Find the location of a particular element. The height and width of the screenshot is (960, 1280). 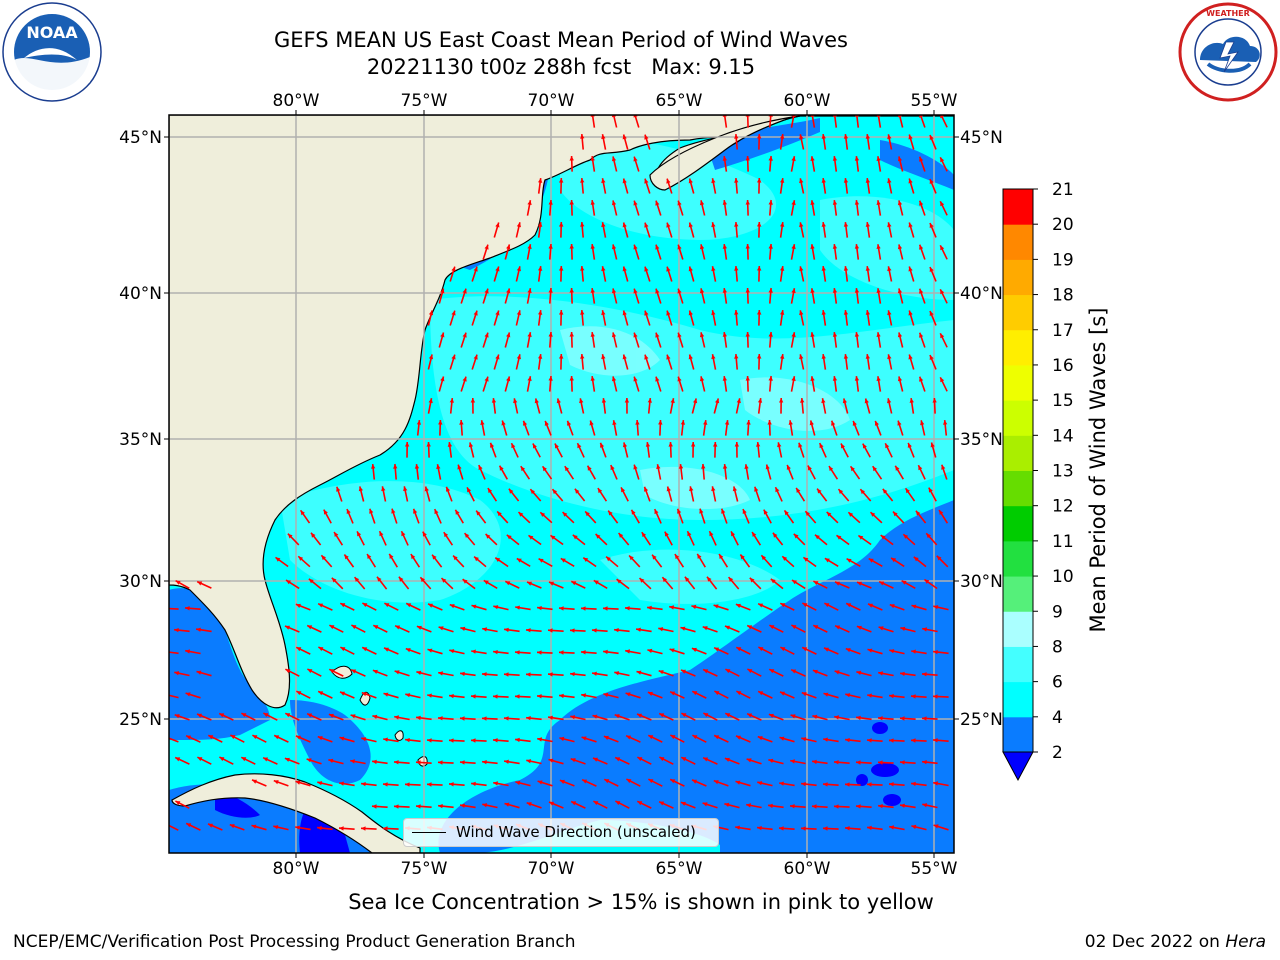

colorbar-tick-label: 14 is located at coordinates (1063, 436).